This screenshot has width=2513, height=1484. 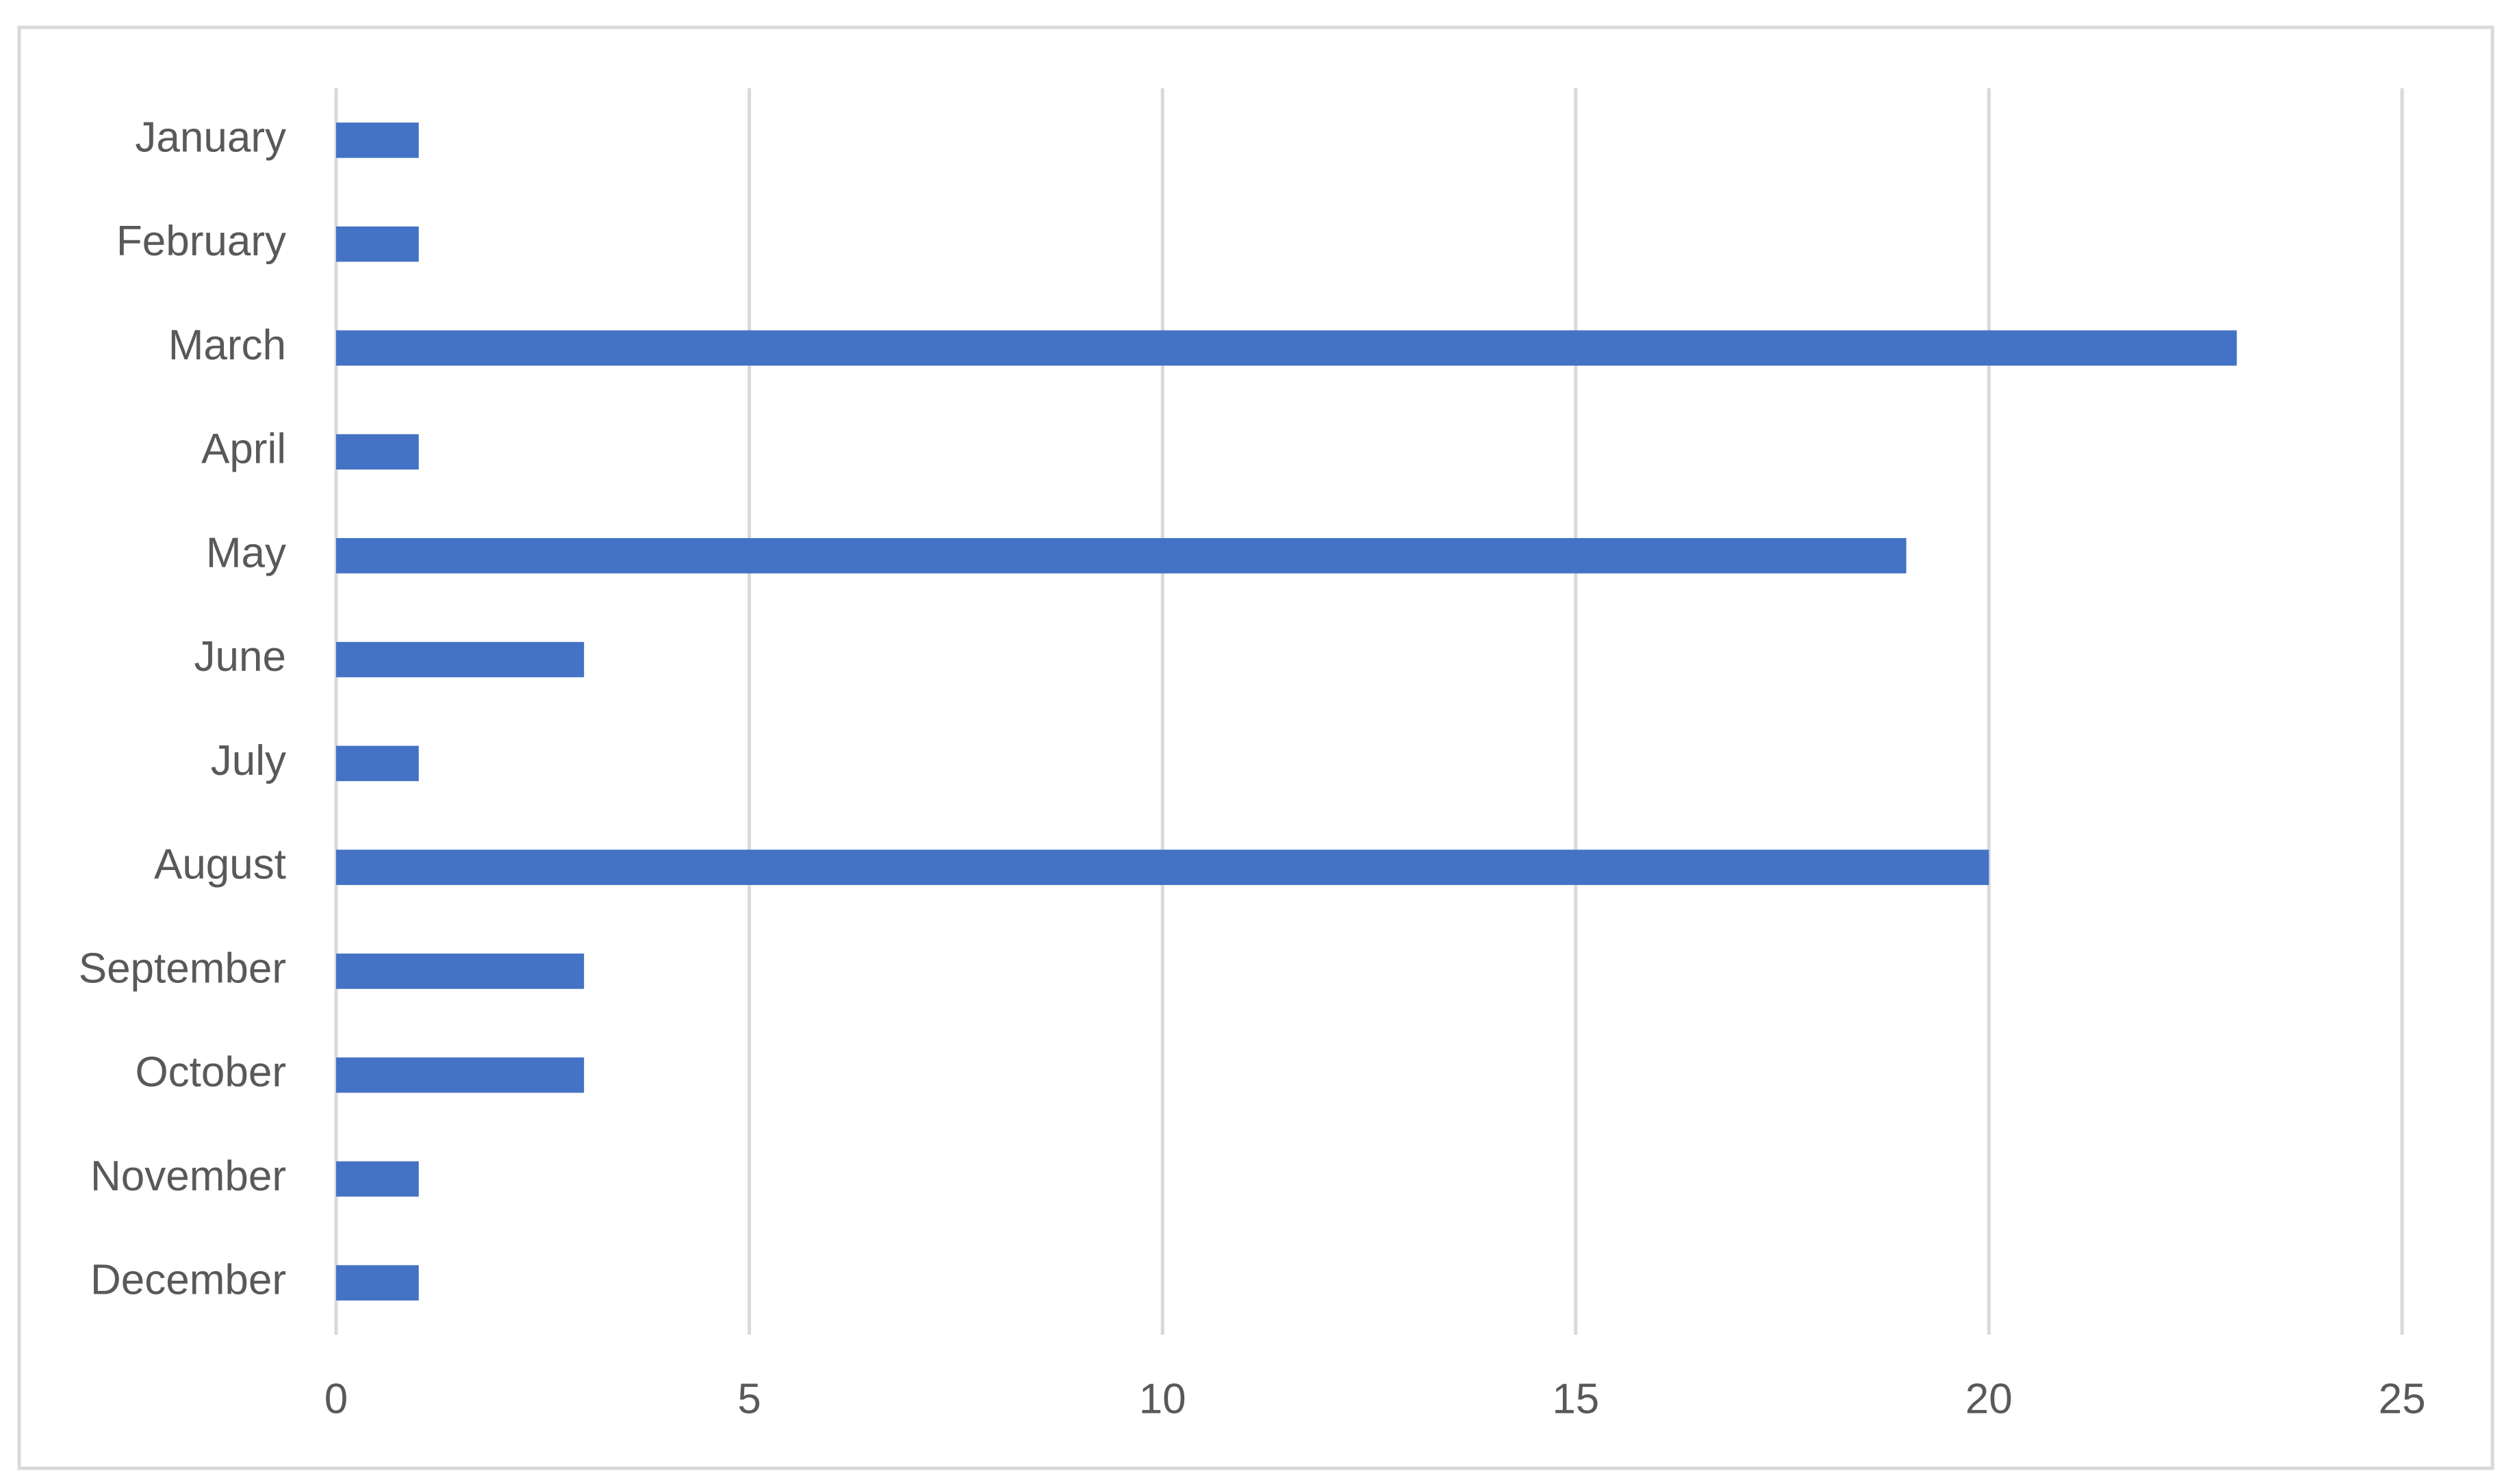 What do you see at coordinates (210, 137) in the screenshot?
I see `y-tick-label: January` at bounding box center [210, 137].